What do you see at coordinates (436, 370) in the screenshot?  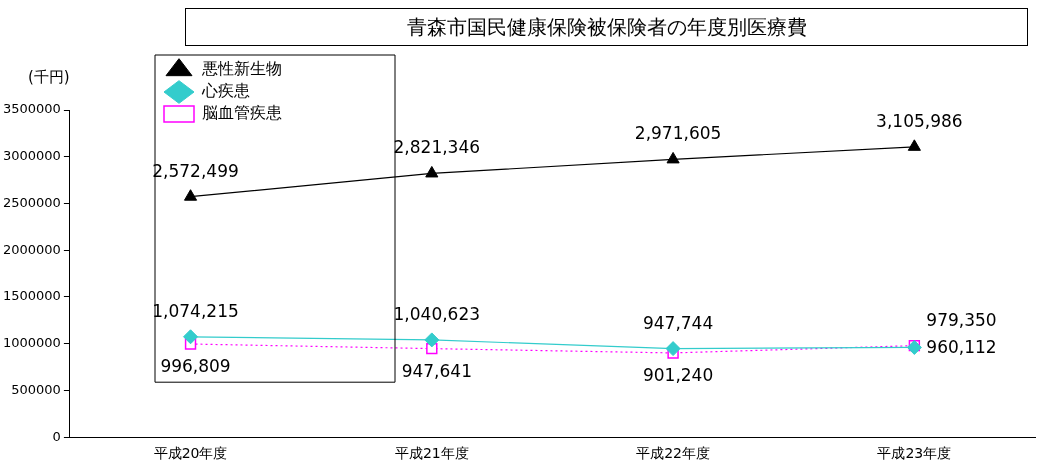 I see `data-label: 947,641` at bounding box center [436, 370].